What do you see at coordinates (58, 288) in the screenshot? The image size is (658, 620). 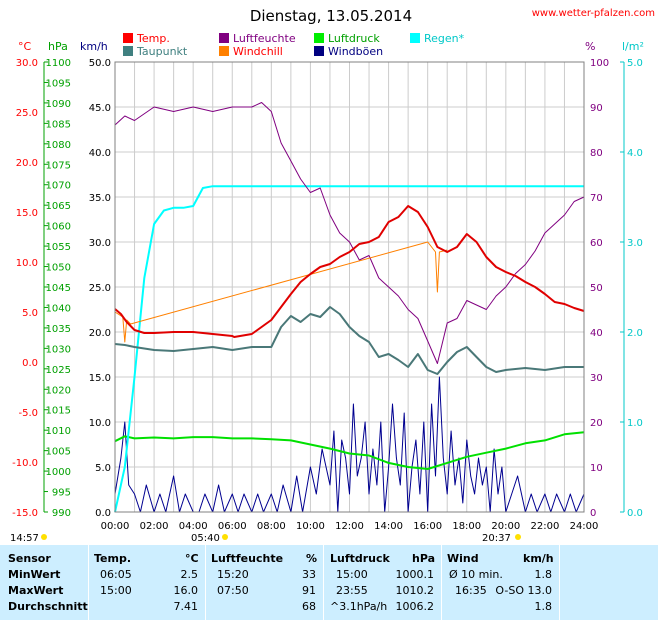 I see `pressure-tick-label: 1045` at bounding box center [58, 288].